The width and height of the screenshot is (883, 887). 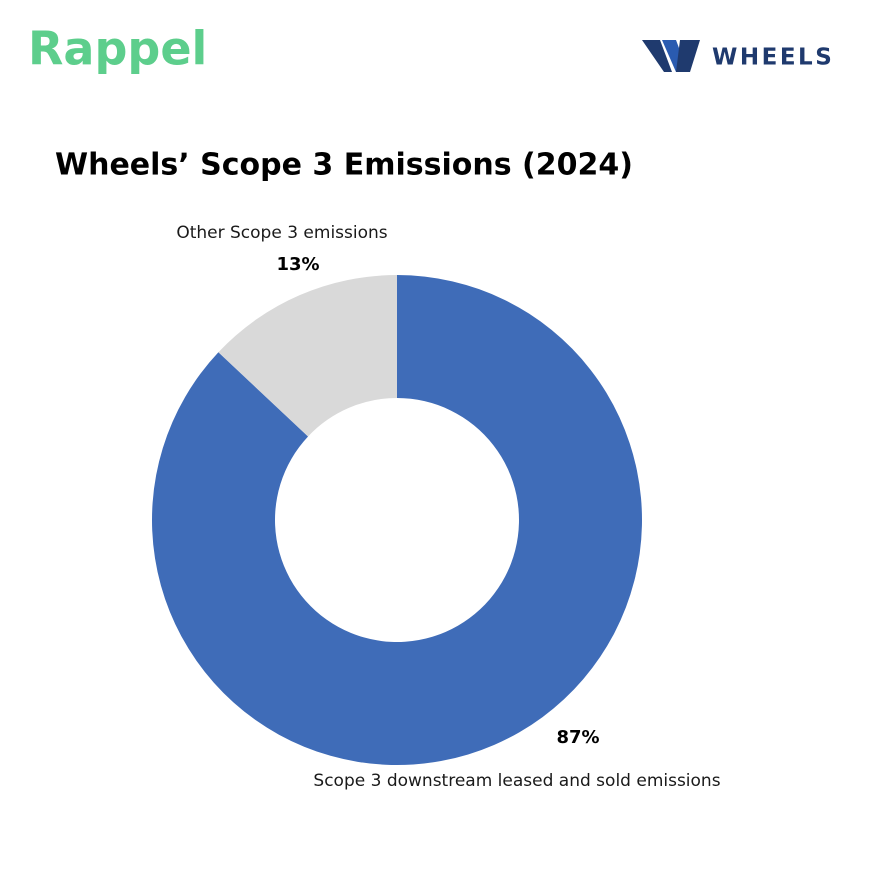 I want to click on rappel-logo: Rappel, so click(x=117, y=49).